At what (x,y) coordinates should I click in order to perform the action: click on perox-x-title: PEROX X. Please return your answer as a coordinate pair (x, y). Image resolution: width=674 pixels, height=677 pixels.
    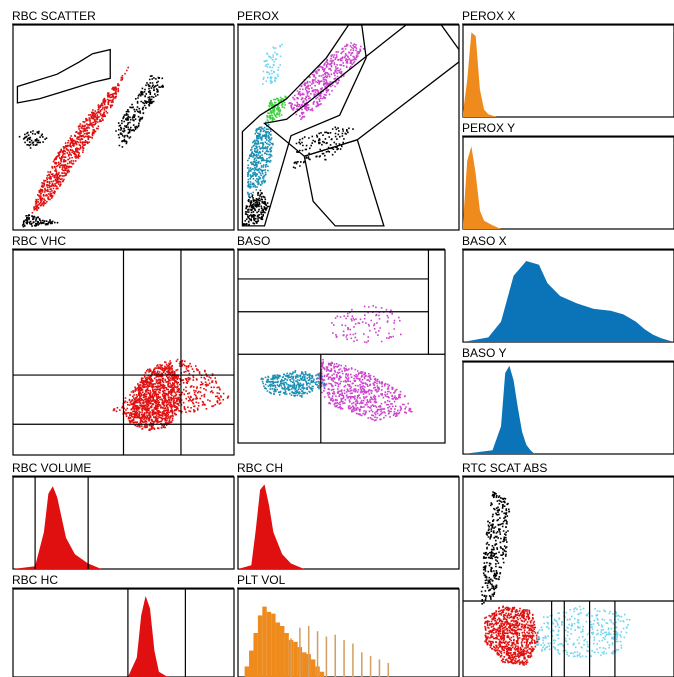
    Looking at the image, I should click on (488, 16).